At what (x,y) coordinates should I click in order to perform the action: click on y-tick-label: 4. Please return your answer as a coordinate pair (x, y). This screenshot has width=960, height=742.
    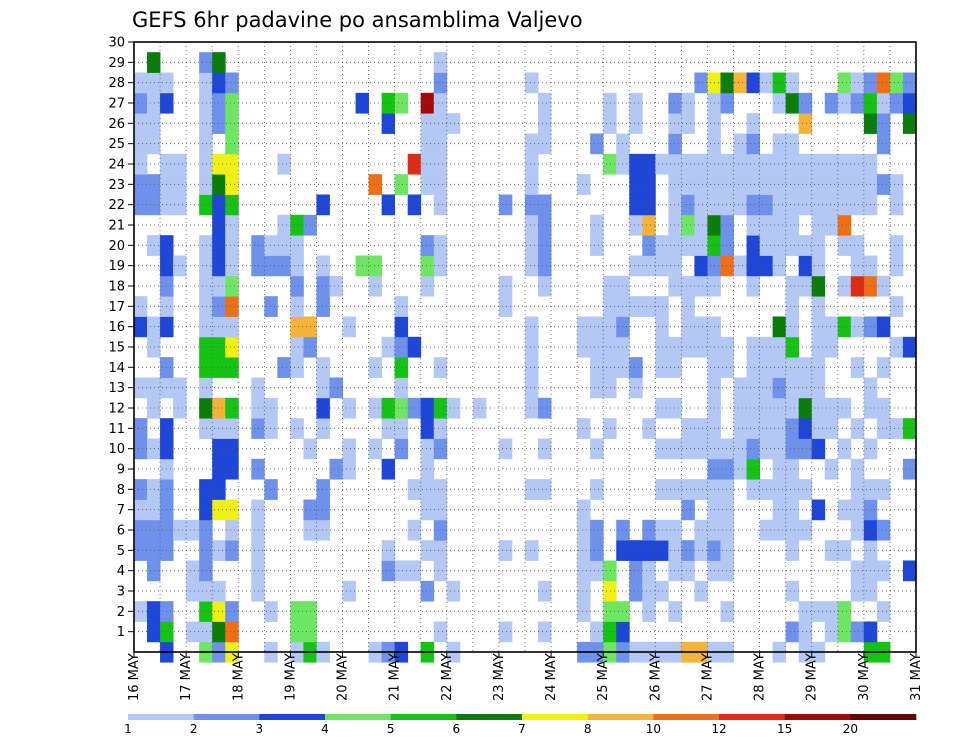
    Looking at the image, I should click on (121, 571).